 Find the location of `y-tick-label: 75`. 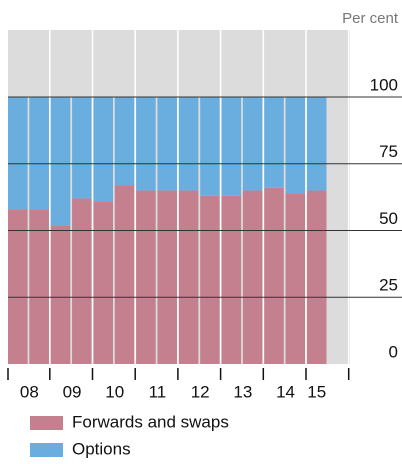

y-tick-label: 75 is located at coordinates (388, 151).